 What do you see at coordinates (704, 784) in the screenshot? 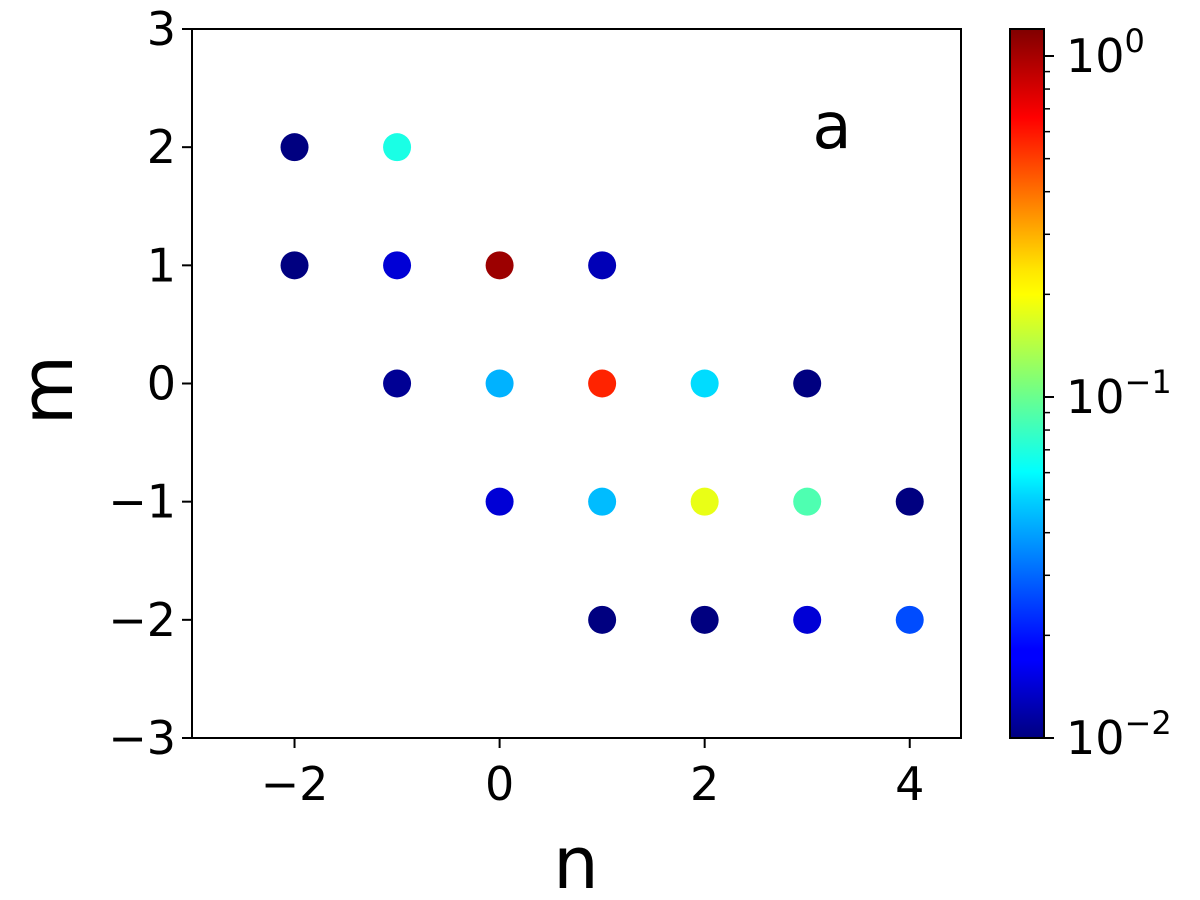
I see `x-tick-label: 2` at bounding box center [704, 784].